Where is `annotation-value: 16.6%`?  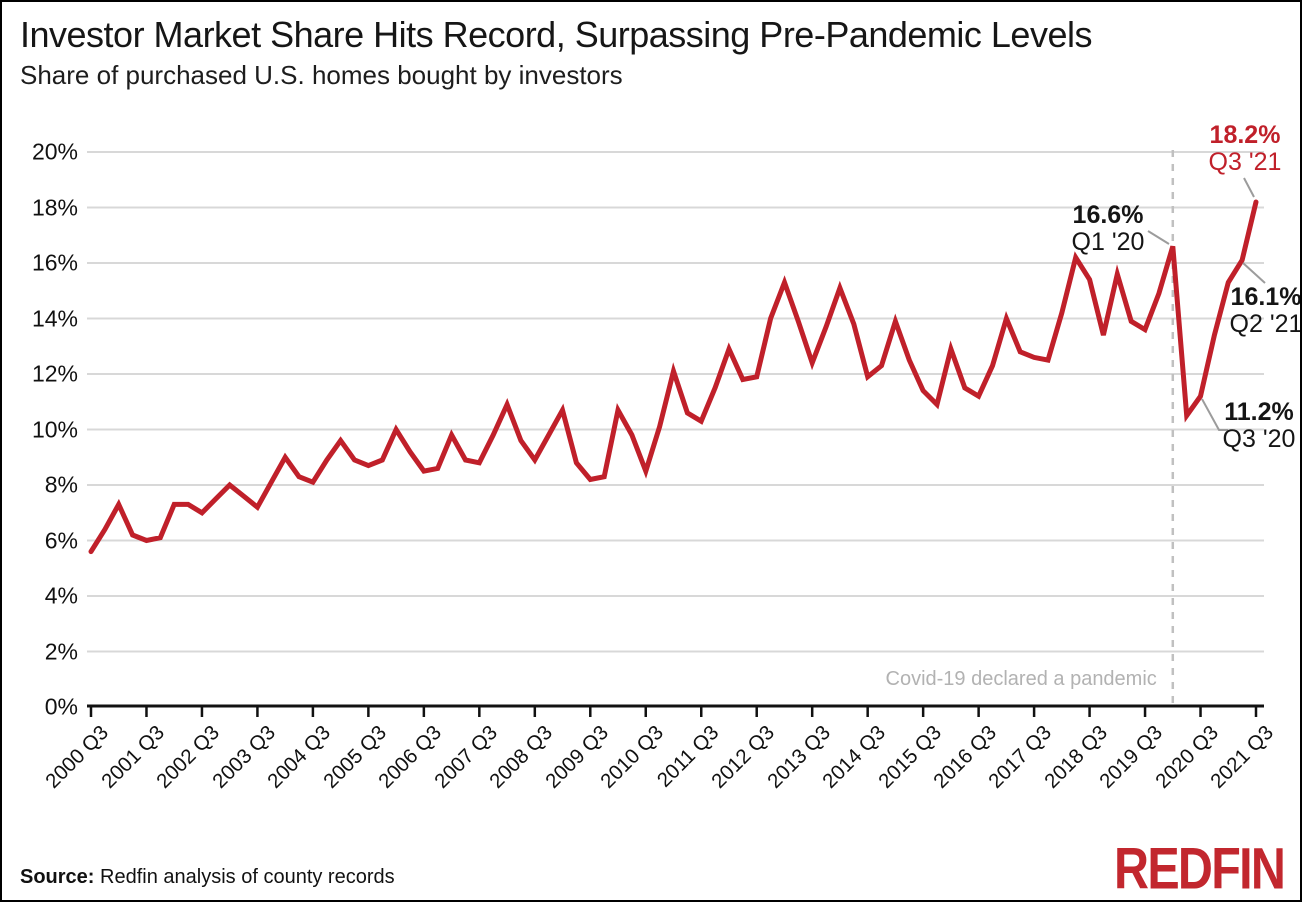 annotation-value: 16.6% is located at coordinates (1108, 215).